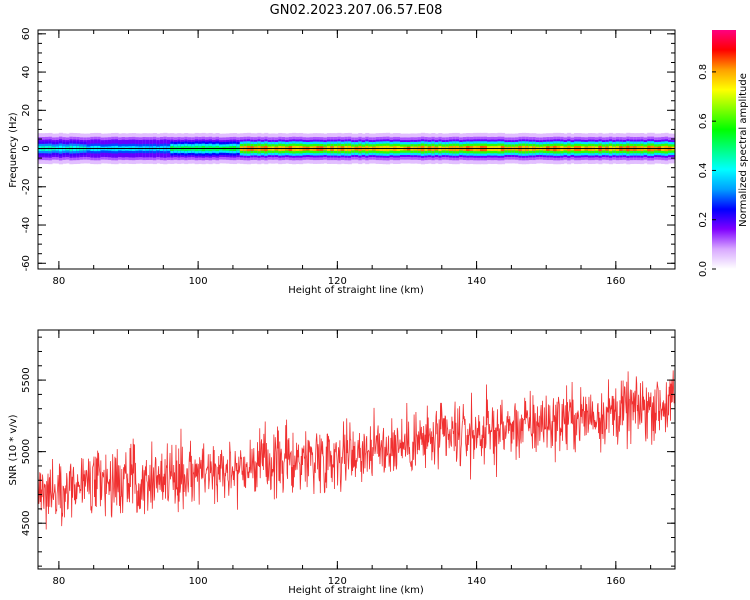  Describe the element at coordinates (703, 269) in the screenshot. I see `colorbar-tick-label: 0.0` at that location.